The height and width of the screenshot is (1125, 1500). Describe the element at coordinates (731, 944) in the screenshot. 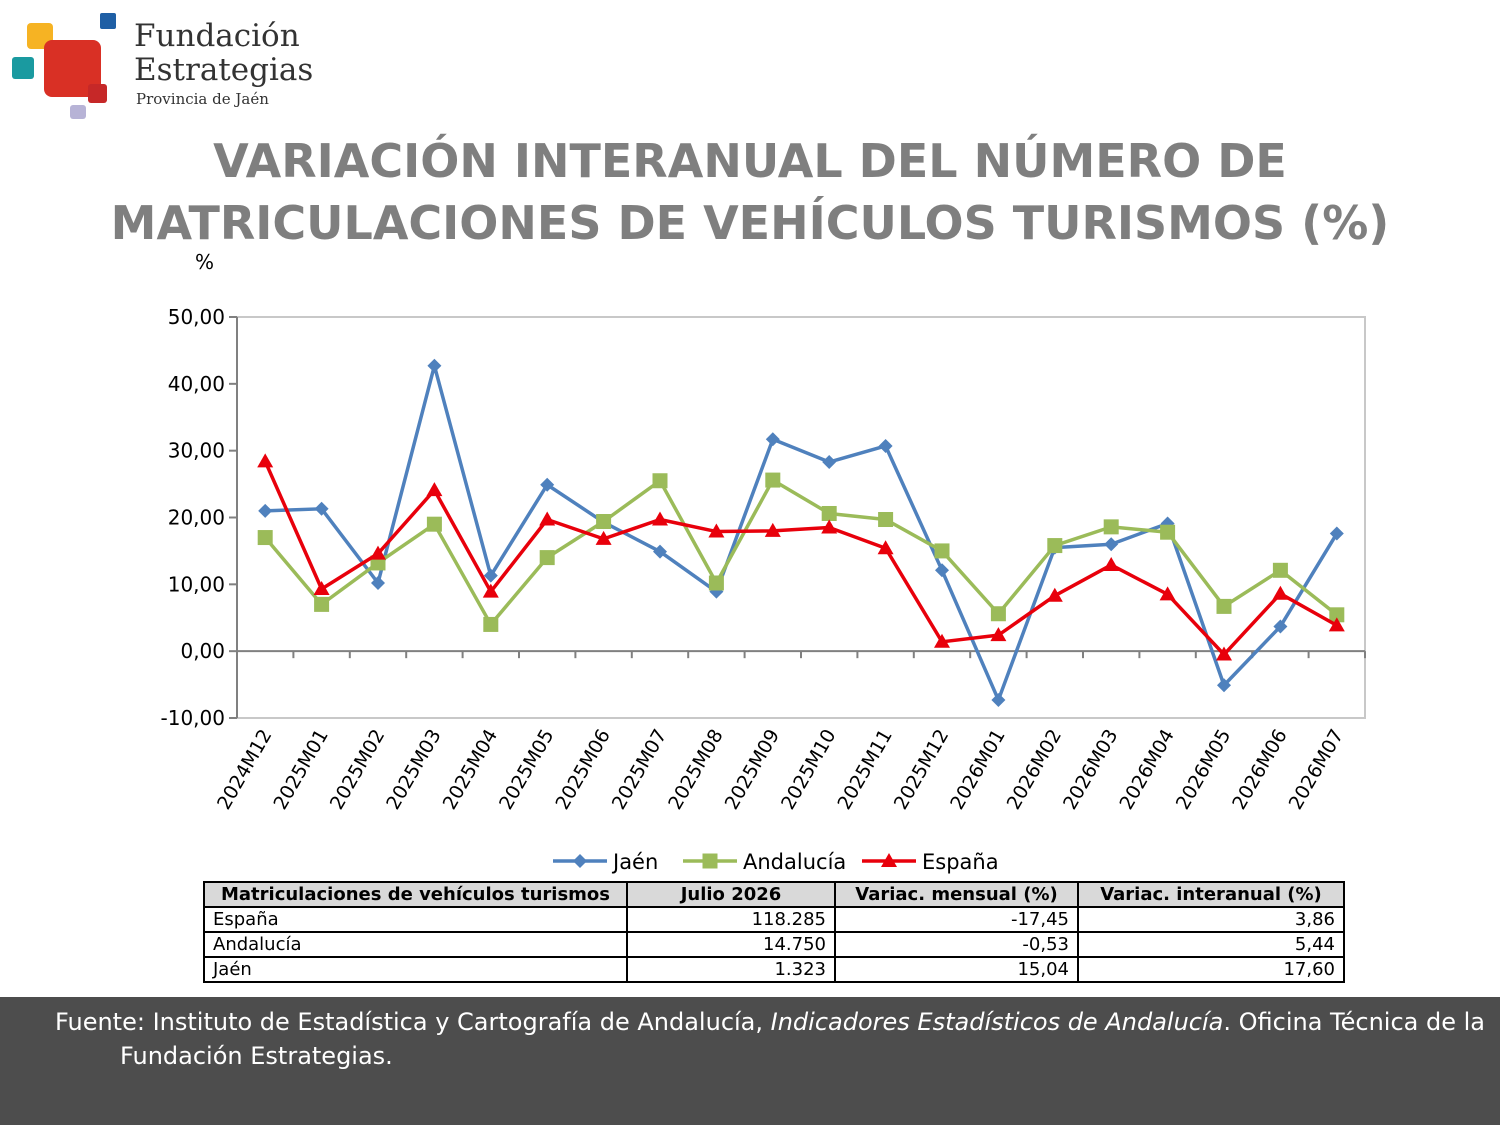

I see `table-cell-value: 14.750` at that location.